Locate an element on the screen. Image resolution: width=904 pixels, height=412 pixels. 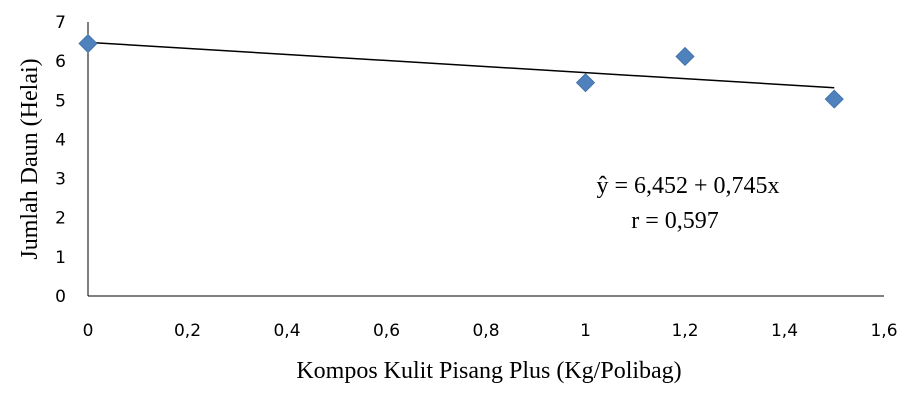
x-tick-label: 1,4 is located at coordinates (784, 331).